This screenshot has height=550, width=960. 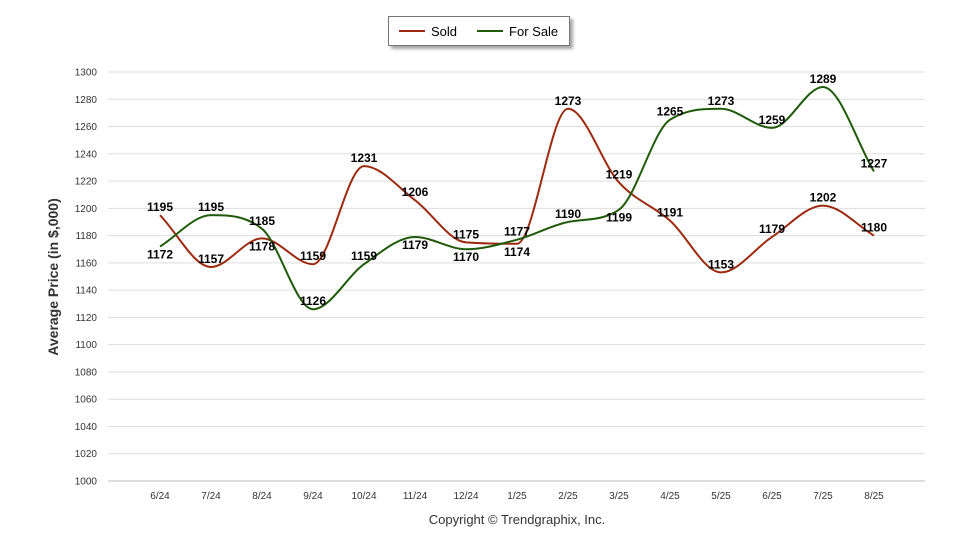 I want to click on data-label: 1289, so click(x=823, y=79).